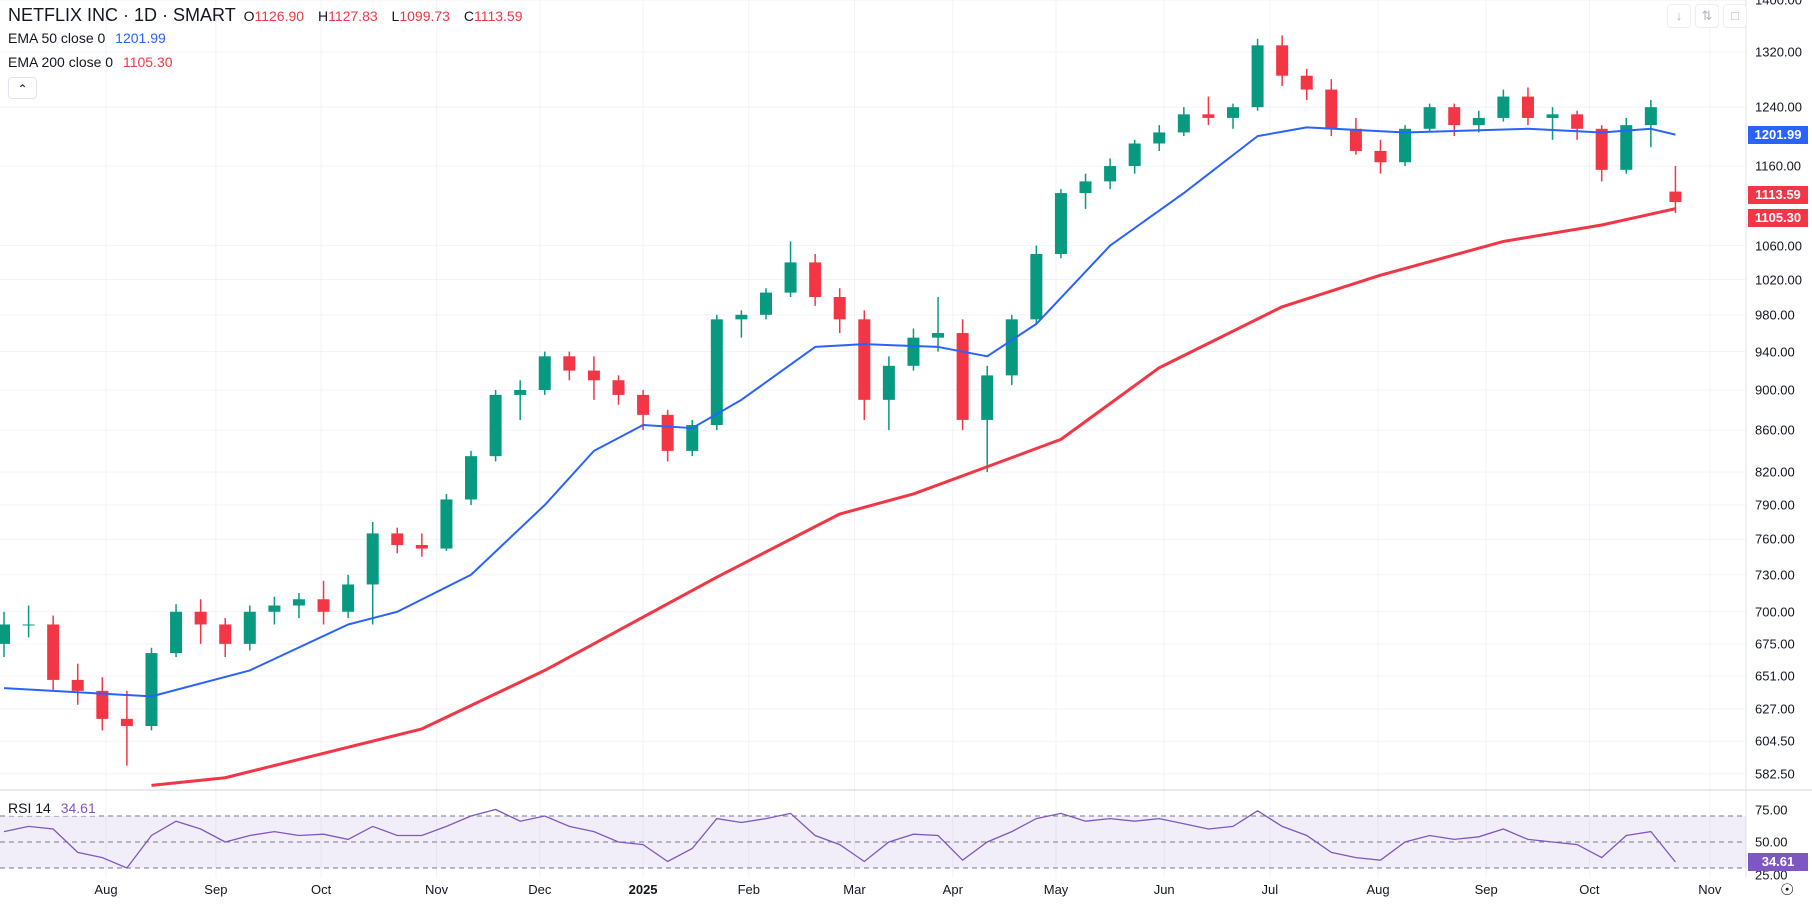  I want to click on ema50-label: EMA 50 close 0, so click(57, 38).